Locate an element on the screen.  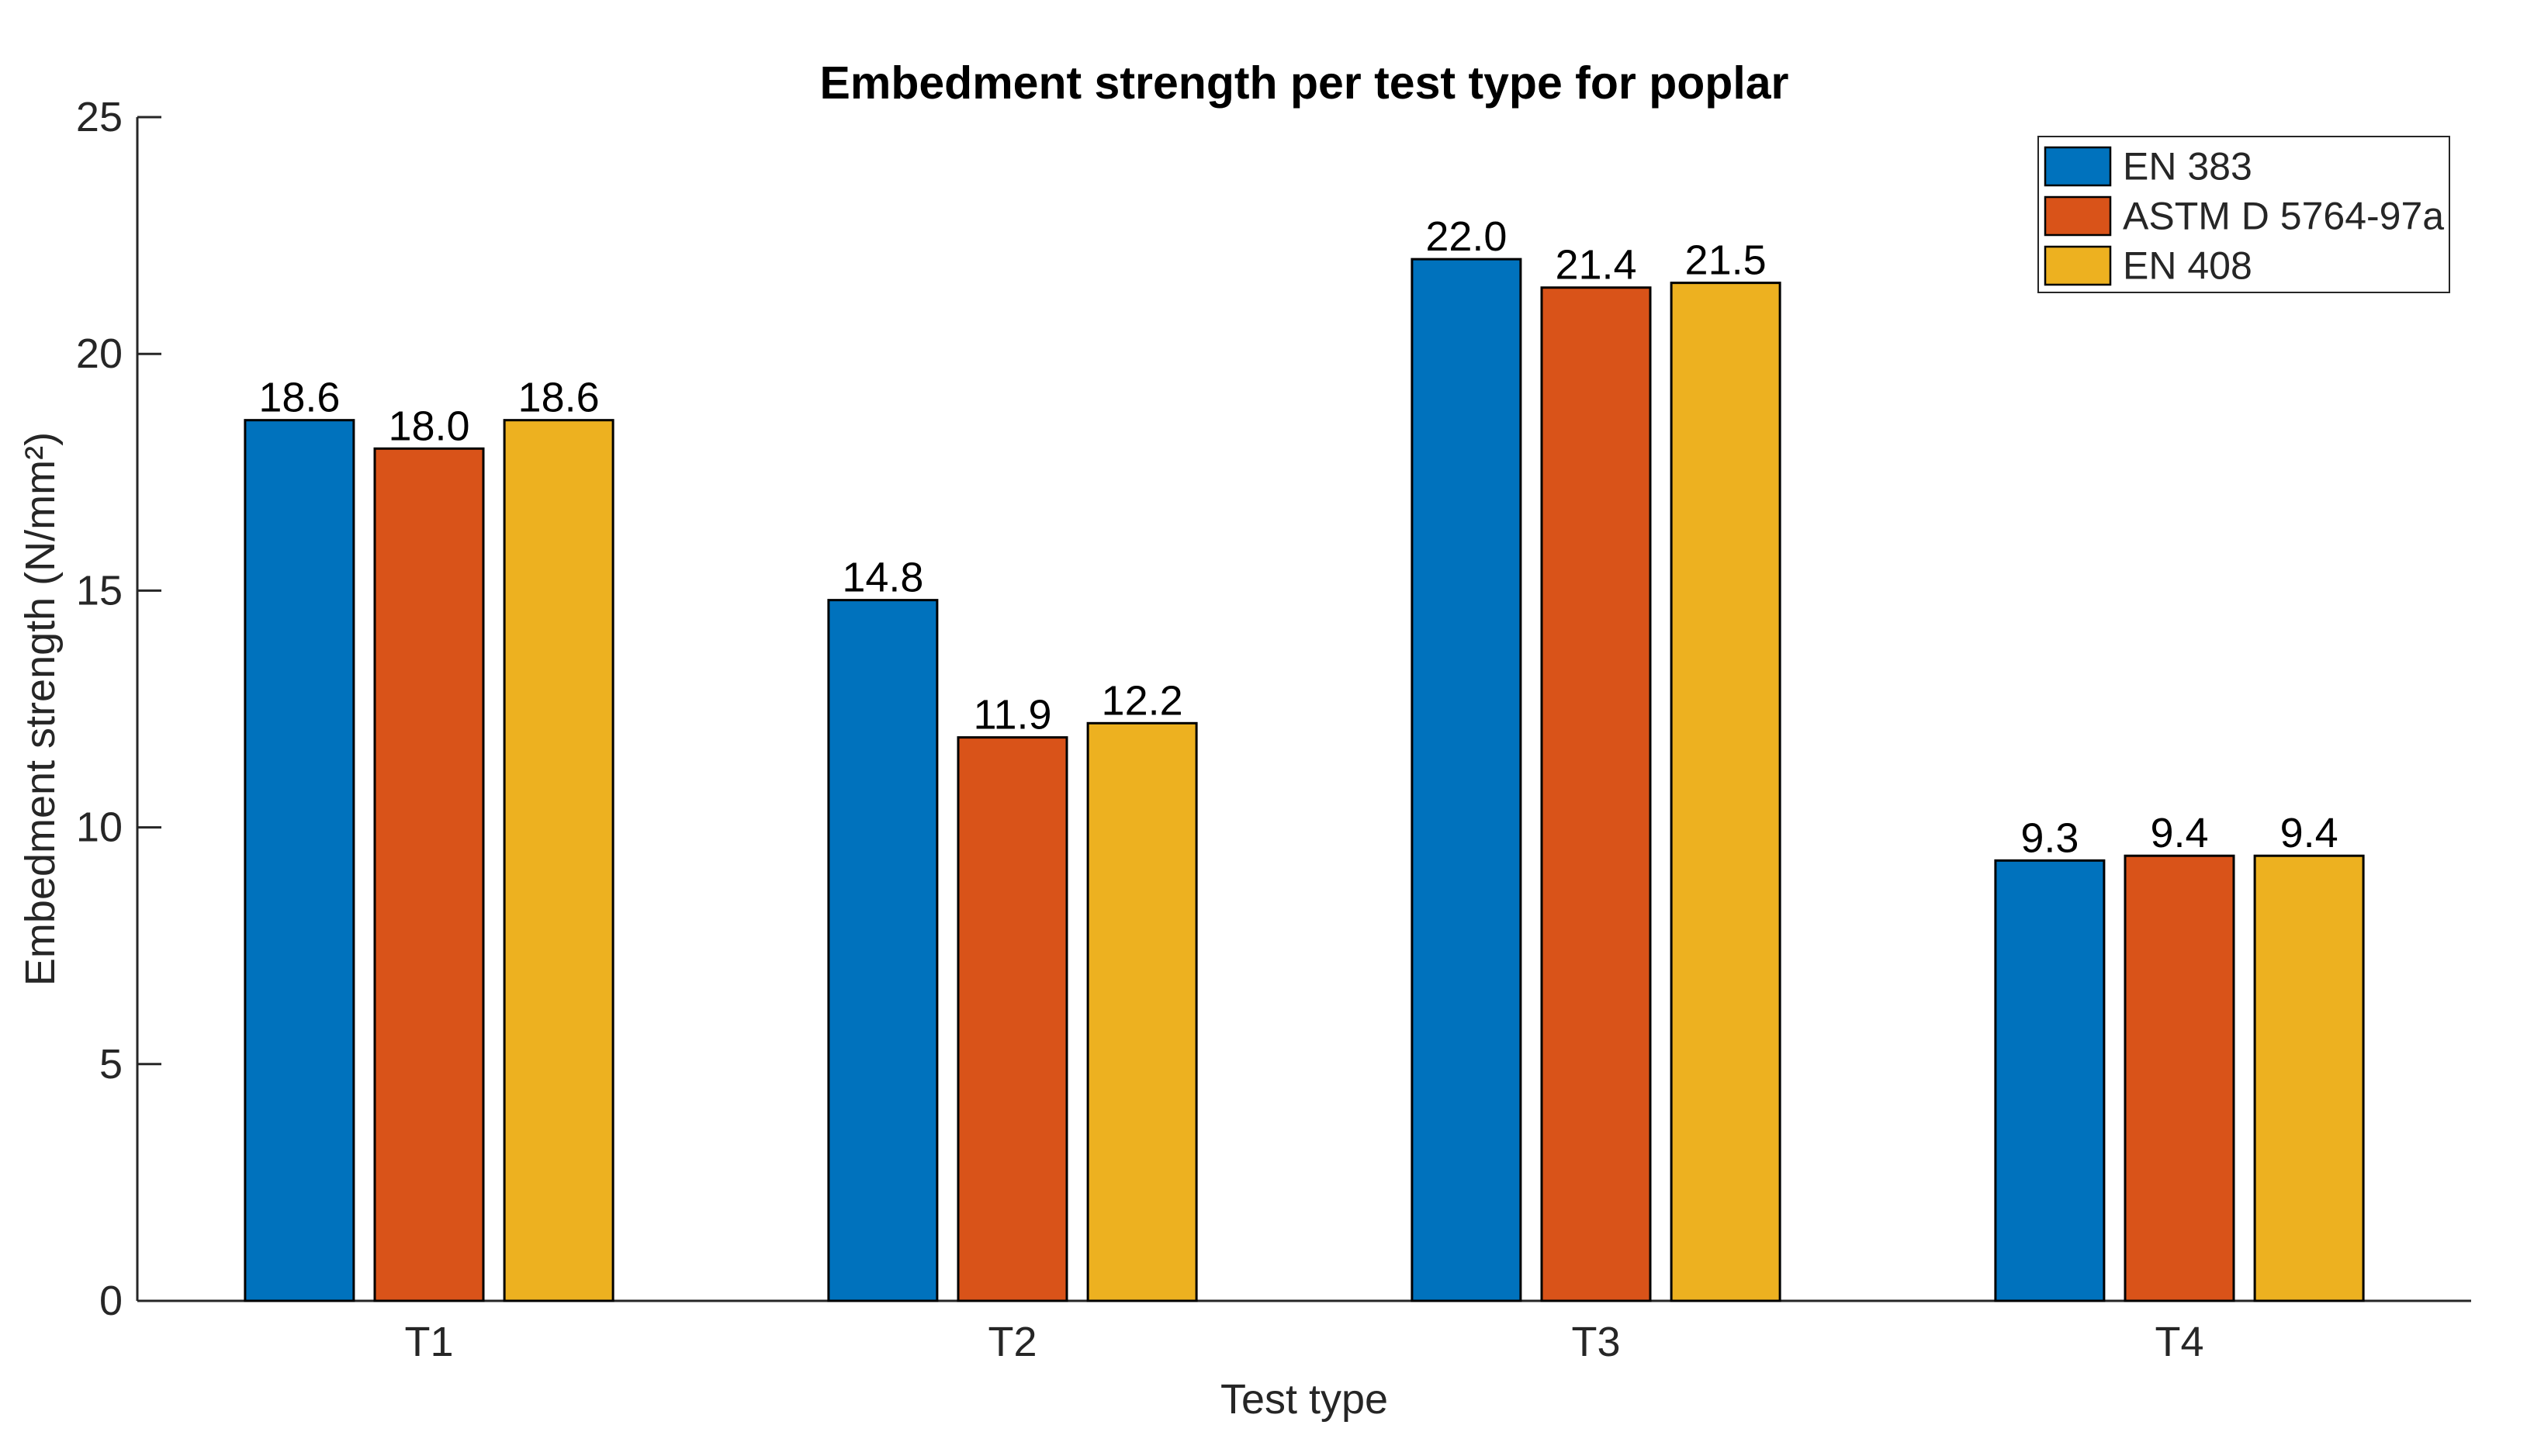
legend-label-2: ASTM D 5764-97a is located at coordinates (2283, 216).